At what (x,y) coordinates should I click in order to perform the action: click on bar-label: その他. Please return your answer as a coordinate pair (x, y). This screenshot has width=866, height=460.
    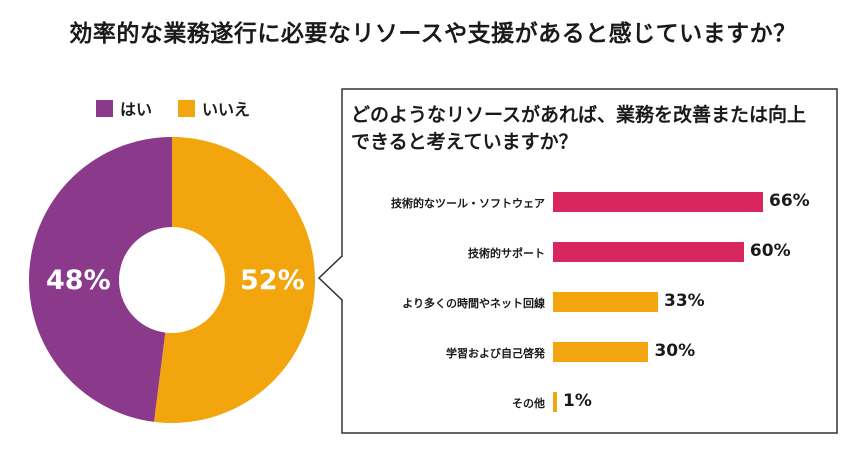
    Looking at the image, I should click on (528, 403).